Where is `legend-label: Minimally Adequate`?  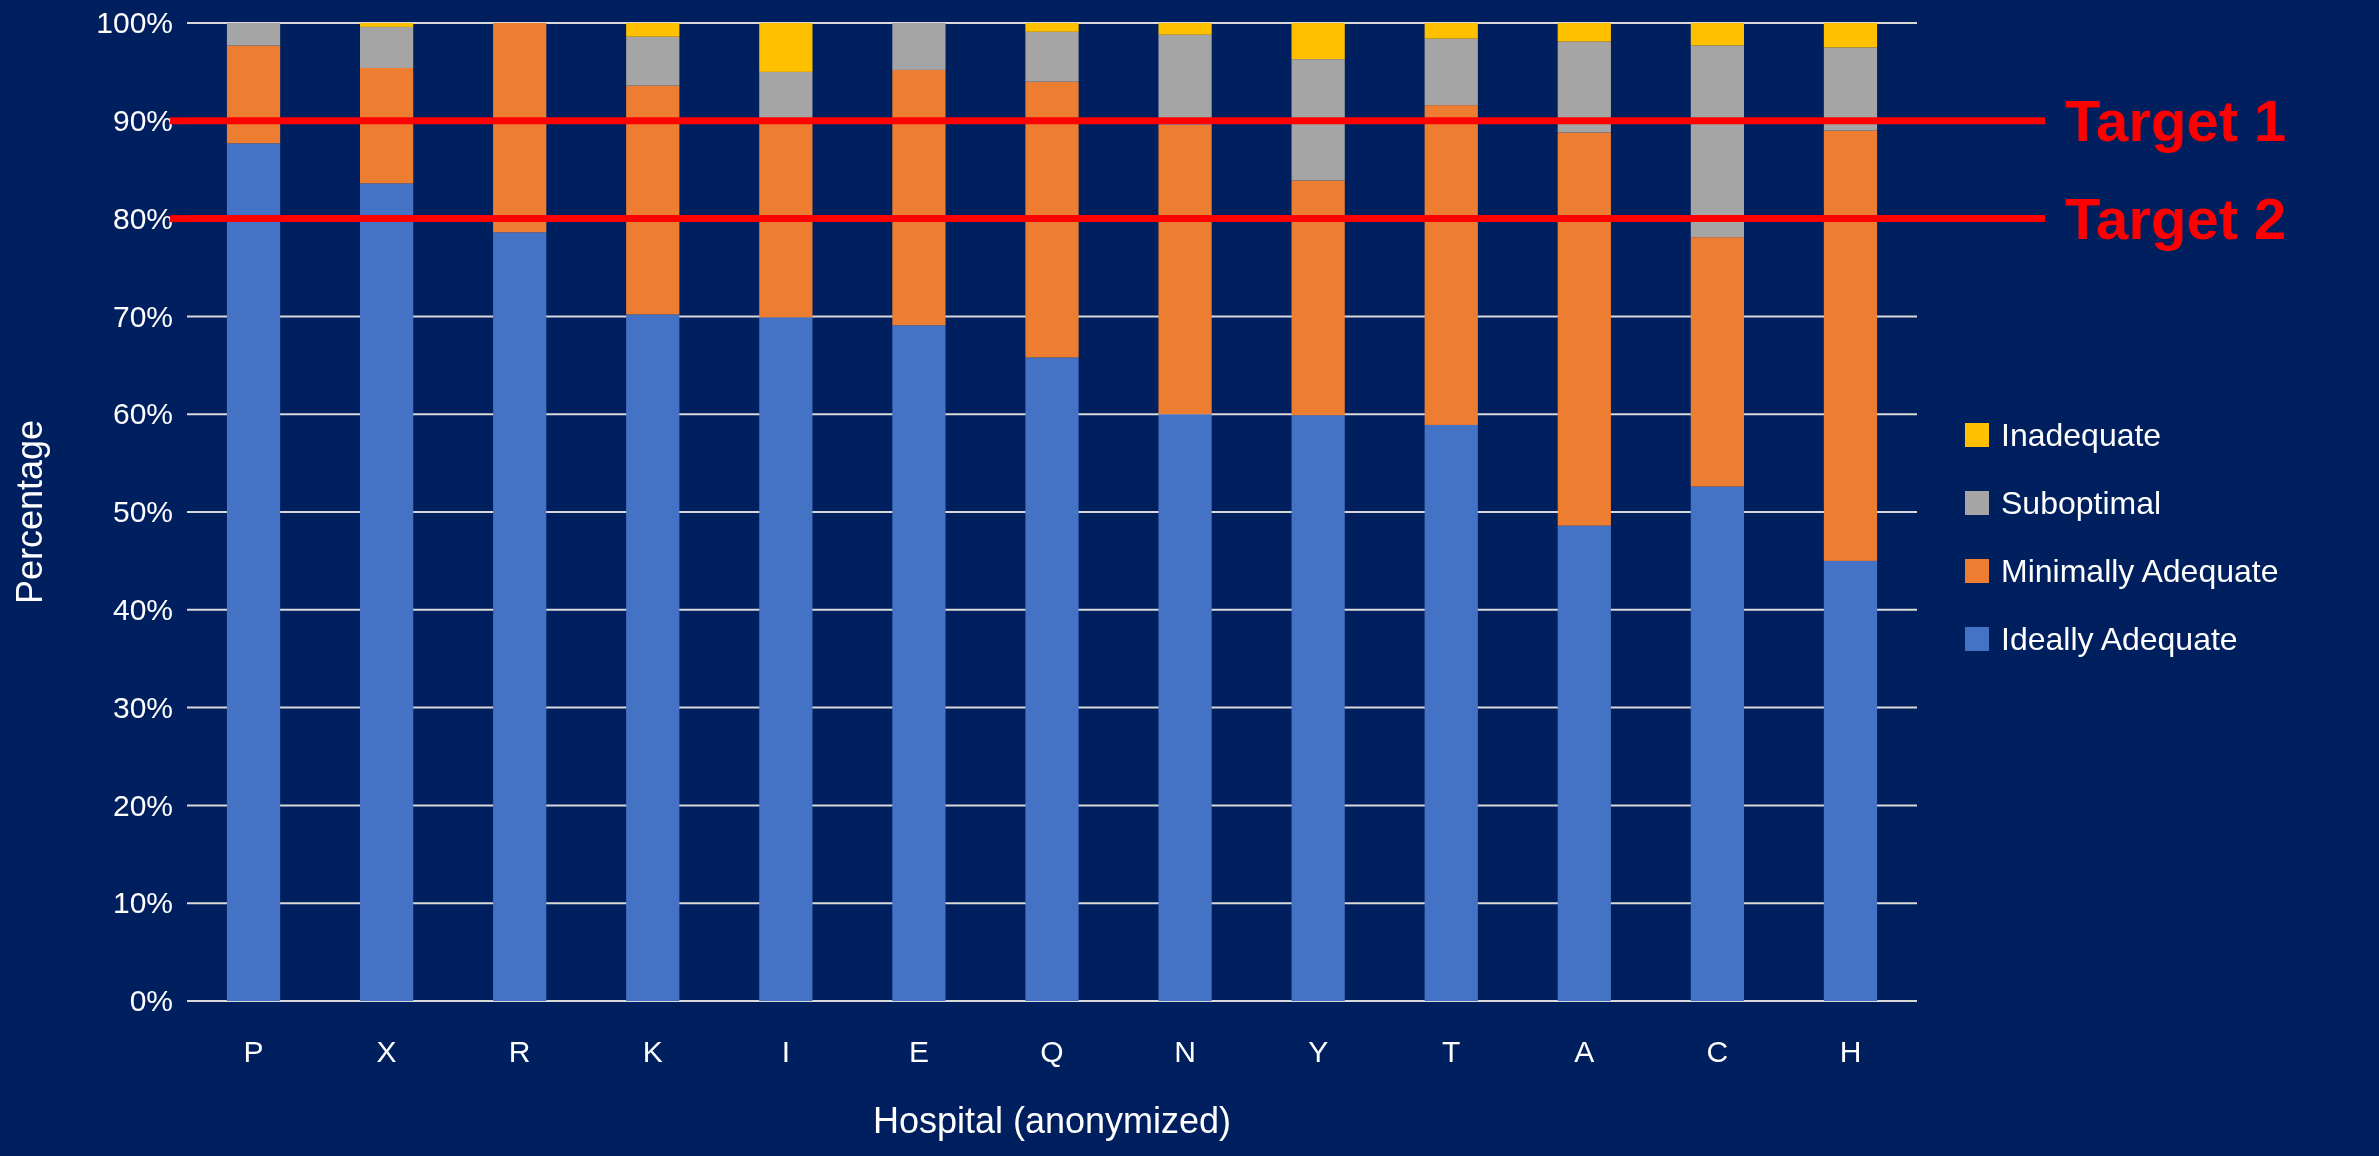
legend-label: Minimally Adequate is located at coordinates (2140, 571).